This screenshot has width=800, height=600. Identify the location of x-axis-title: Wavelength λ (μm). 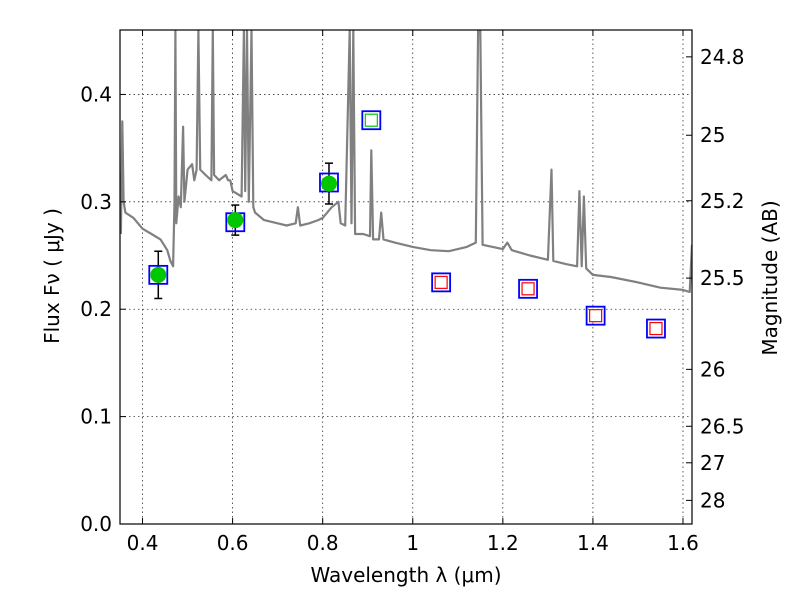
(405, 575).